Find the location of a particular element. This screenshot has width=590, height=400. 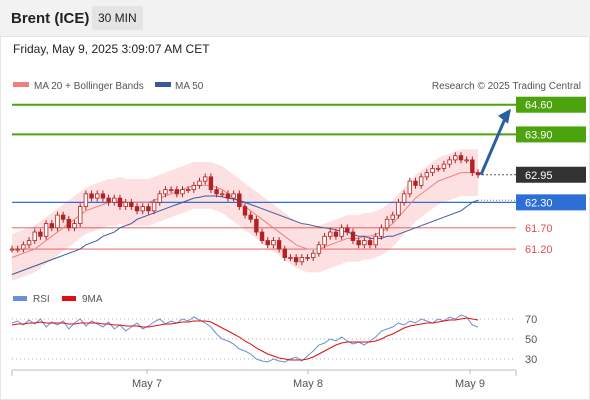

rsi-ma-legend-label: 9MA is located at coordinates (92, 299).